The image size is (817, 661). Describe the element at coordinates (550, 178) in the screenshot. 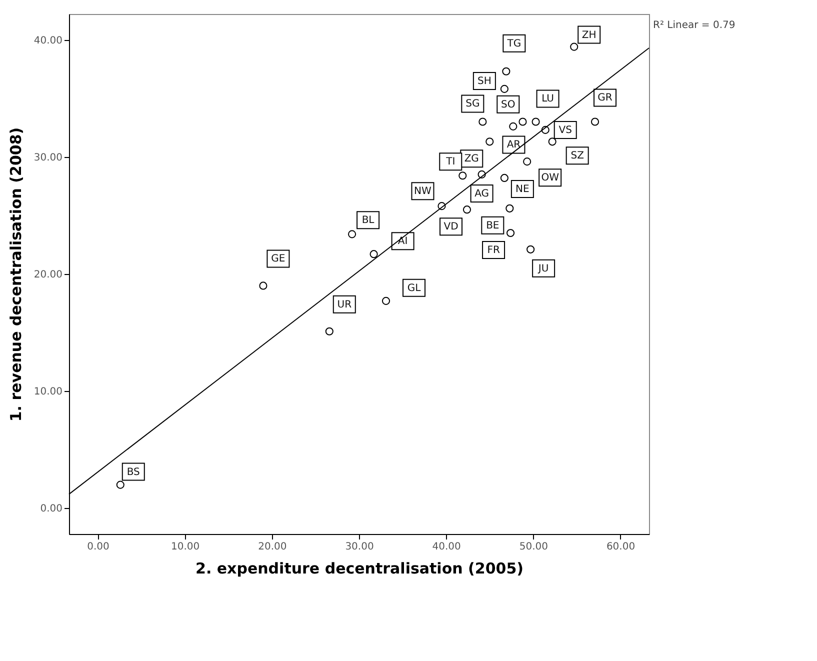

I see `annotation: OW` at that location.